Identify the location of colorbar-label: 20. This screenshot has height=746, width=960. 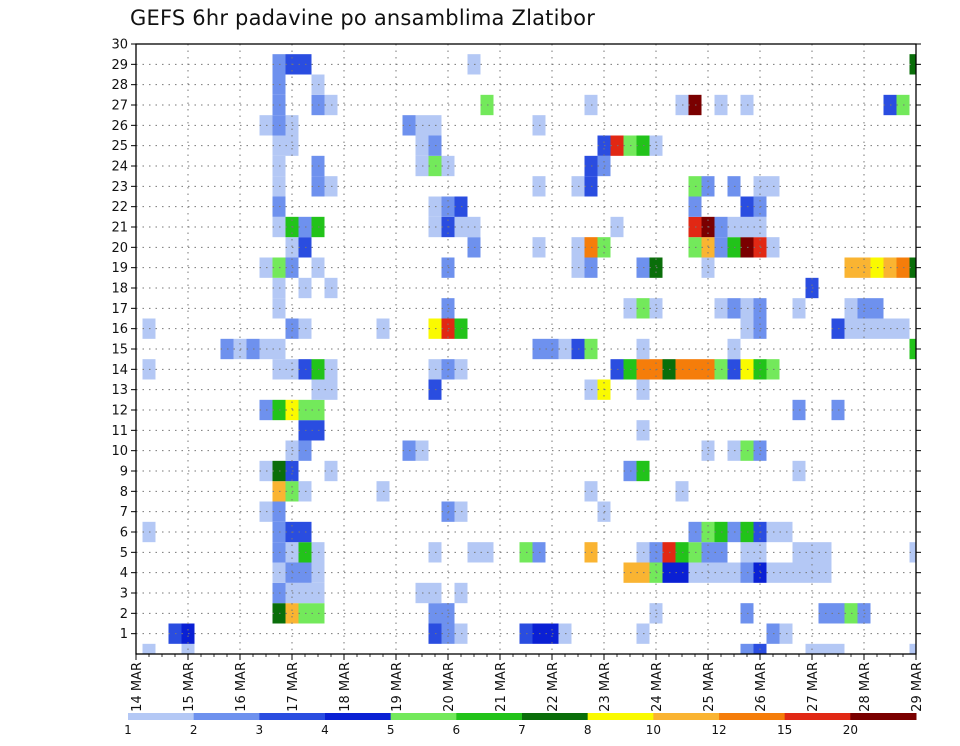
(850, 730).